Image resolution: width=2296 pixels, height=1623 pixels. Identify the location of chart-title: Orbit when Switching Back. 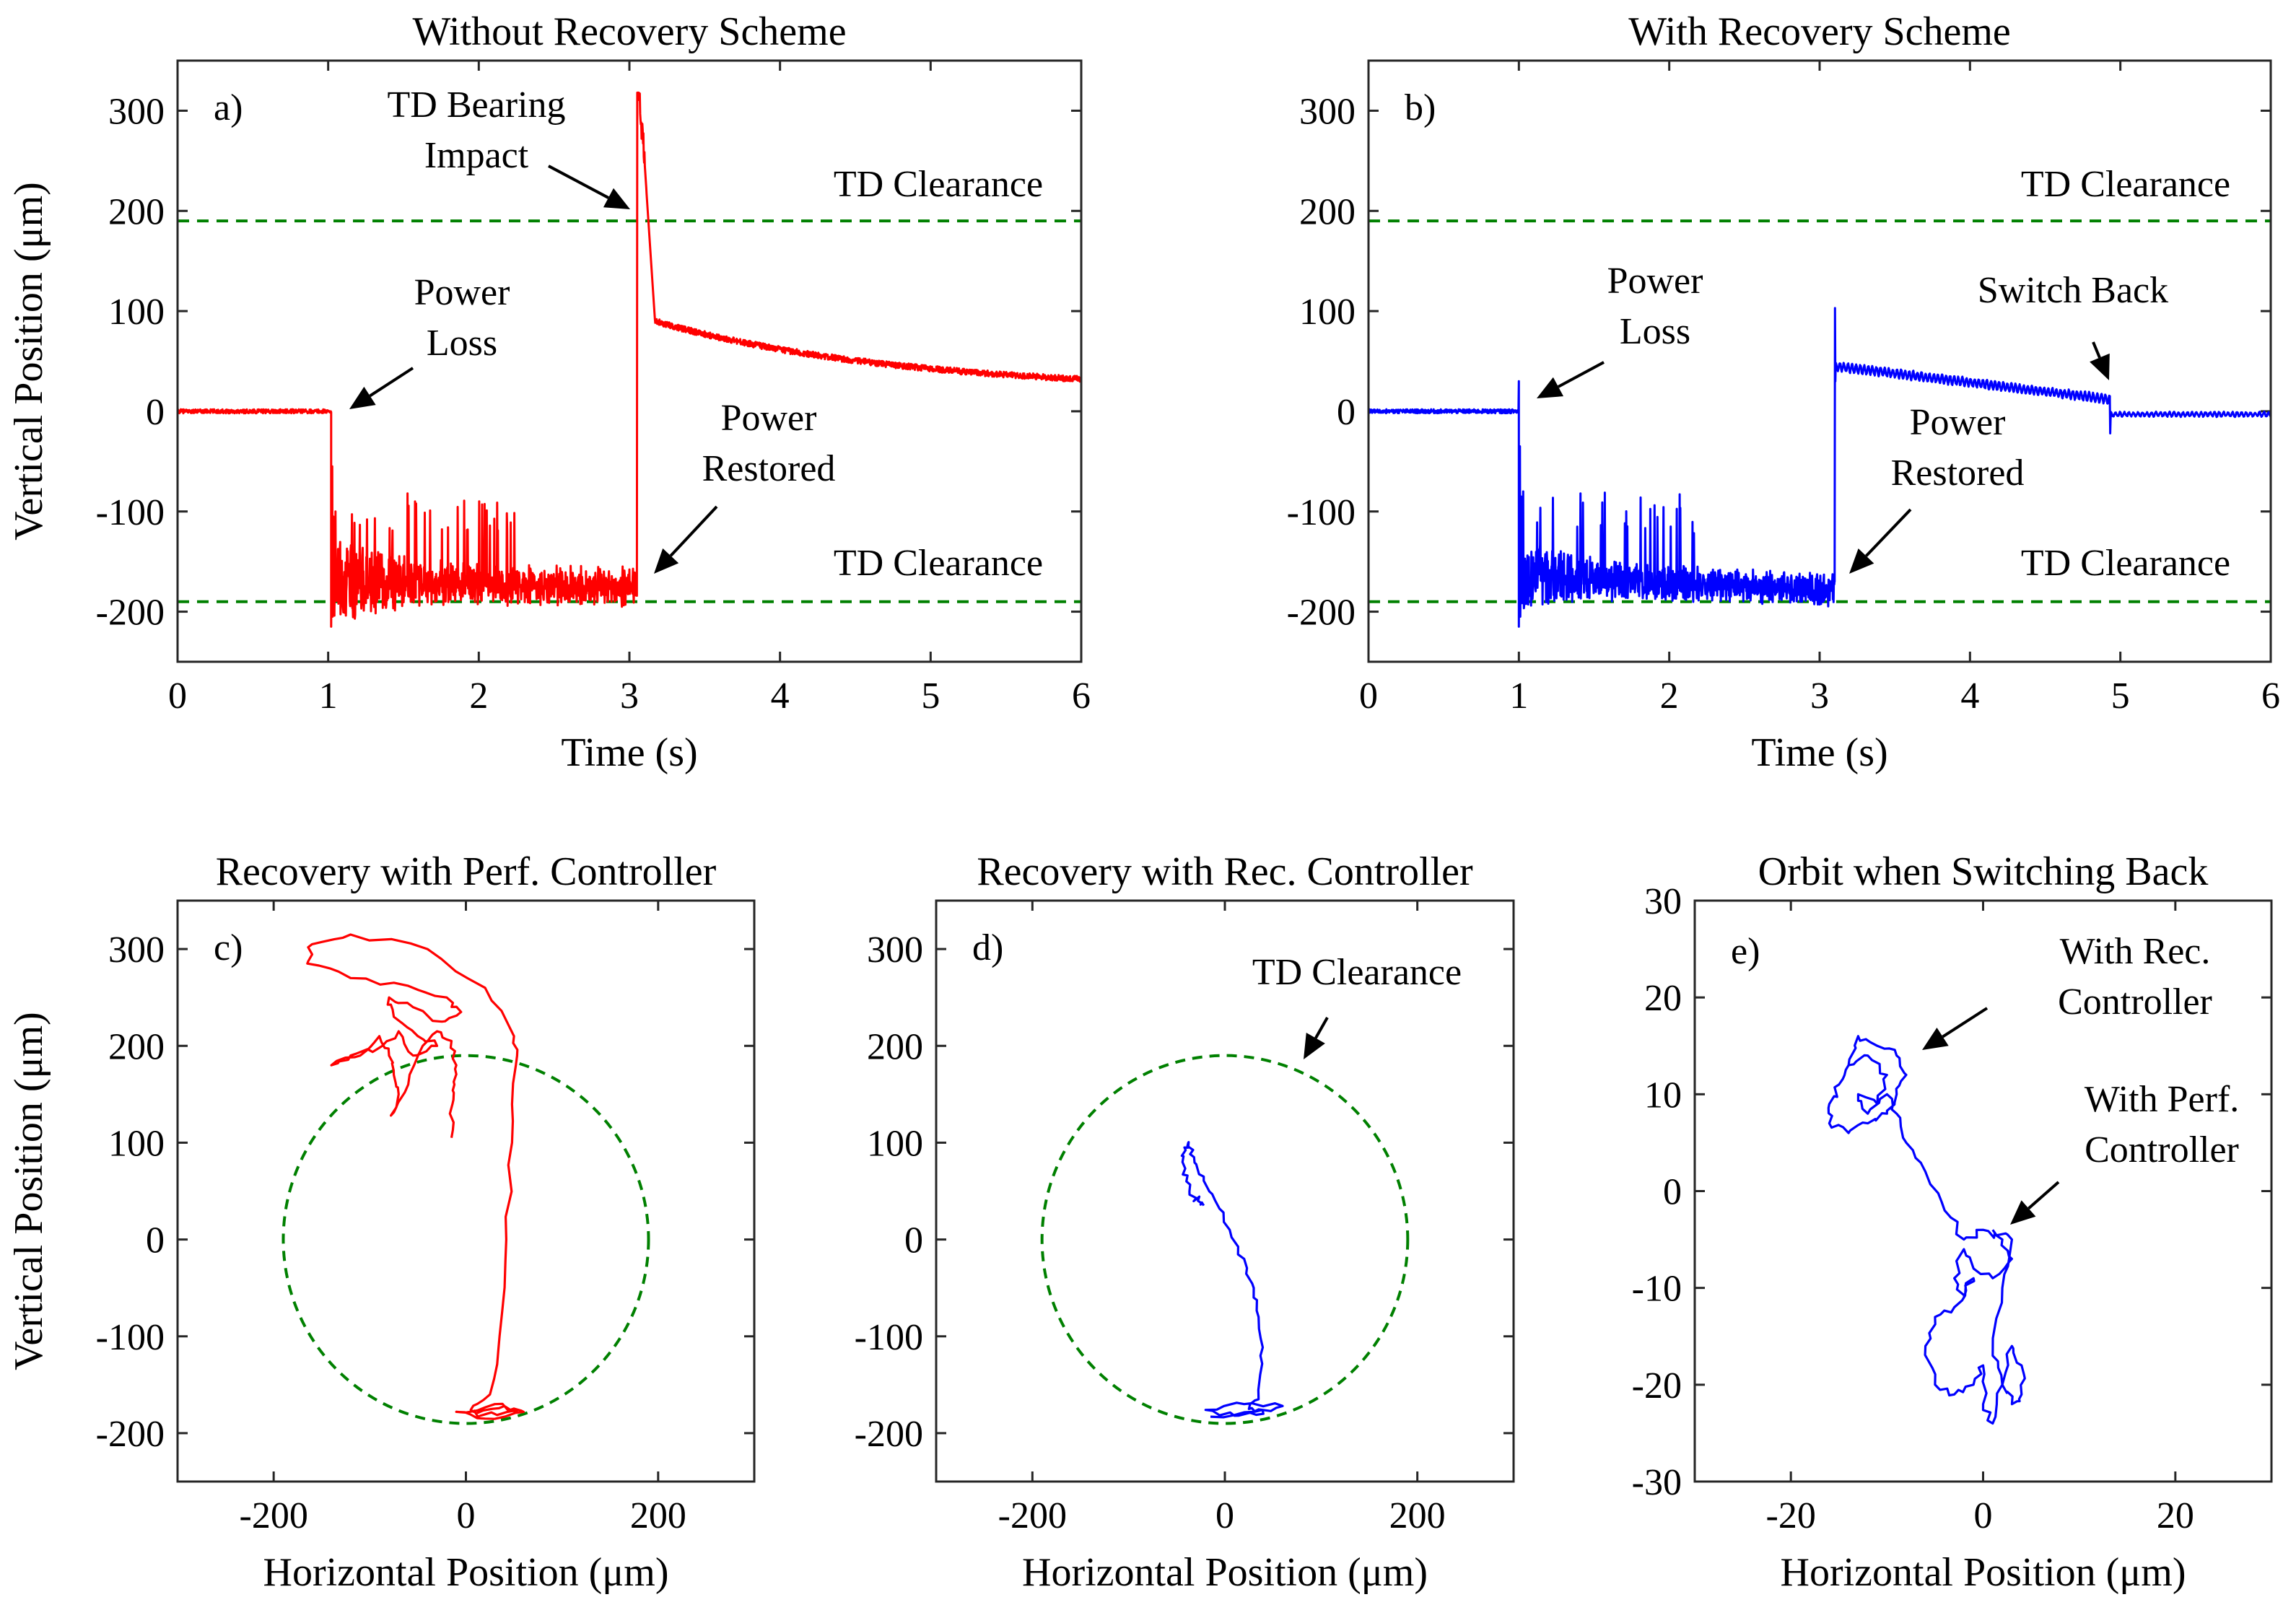
(1983, 871).